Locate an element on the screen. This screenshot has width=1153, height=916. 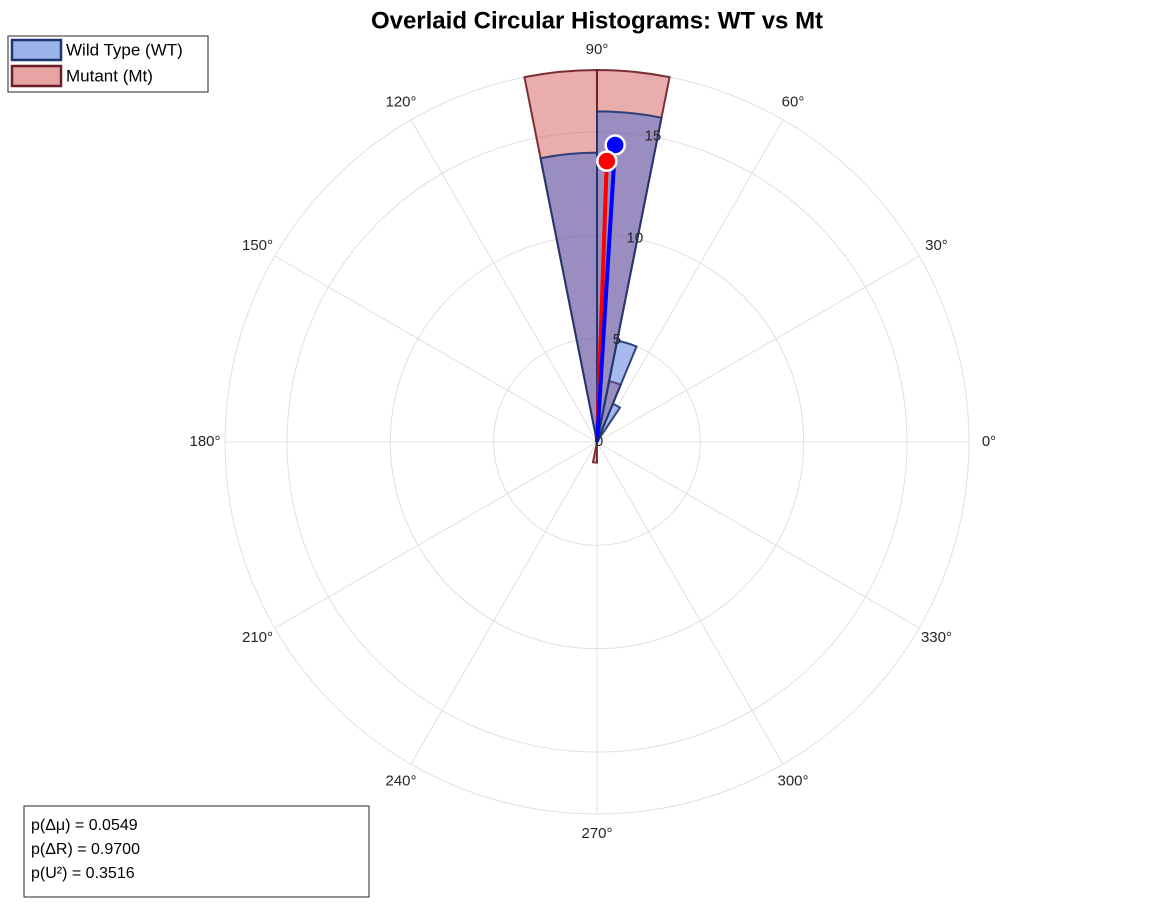
theta-tick-label: 180° is located at coordinates (204, 441).